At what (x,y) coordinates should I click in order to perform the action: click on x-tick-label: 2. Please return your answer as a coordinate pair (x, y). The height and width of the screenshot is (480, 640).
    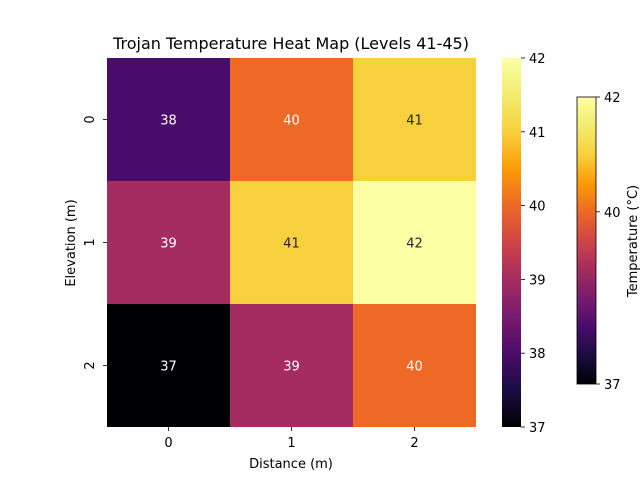
    Looking at the image, I should click on (414, 443).